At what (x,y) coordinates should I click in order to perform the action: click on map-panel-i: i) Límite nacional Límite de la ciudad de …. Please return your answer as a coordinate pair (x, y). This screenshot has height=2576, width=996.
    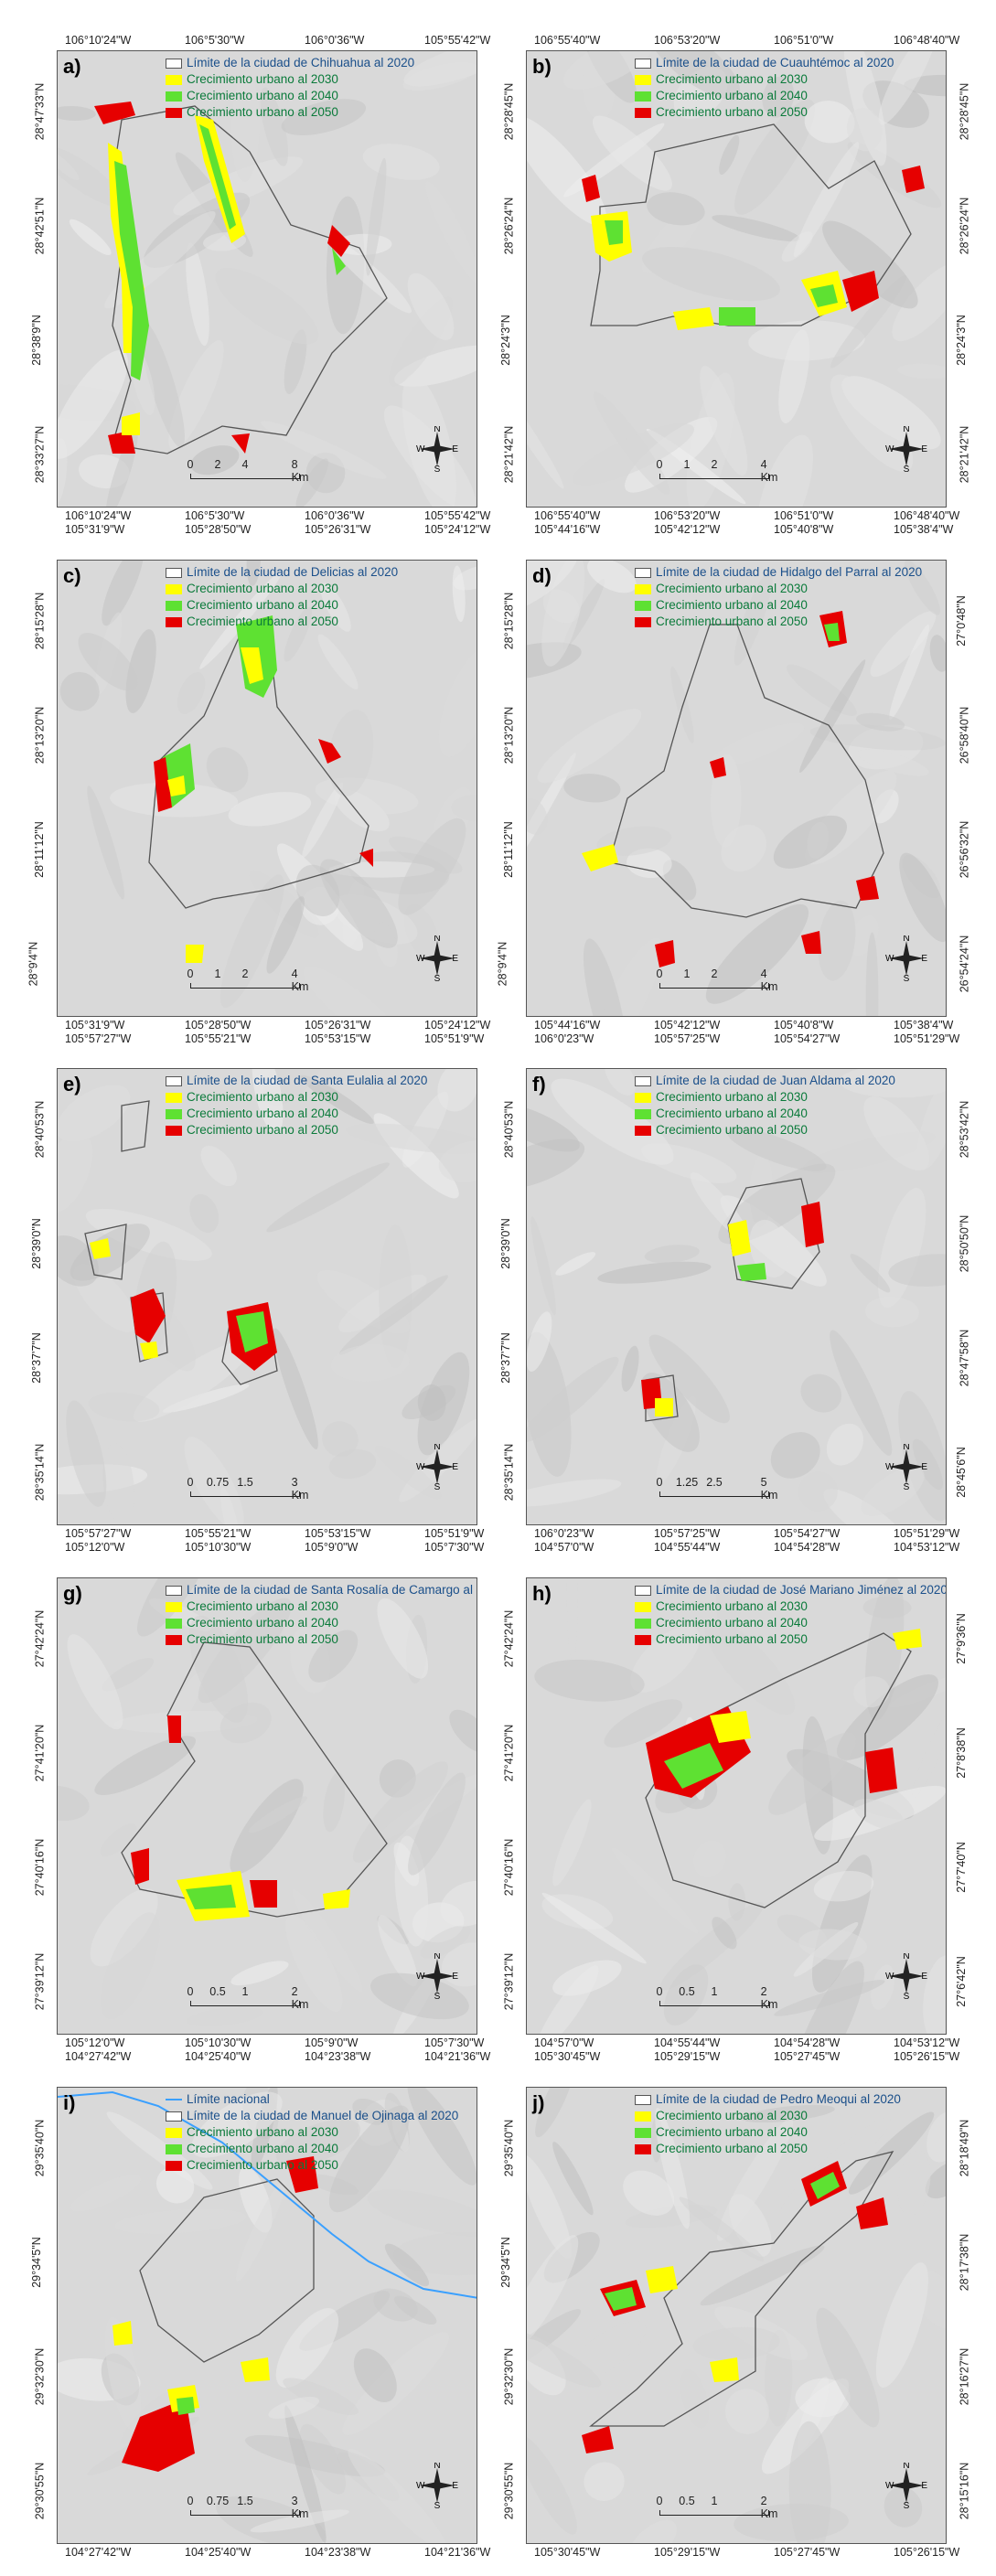
    Looking at the image, I should click on (267, 2315).